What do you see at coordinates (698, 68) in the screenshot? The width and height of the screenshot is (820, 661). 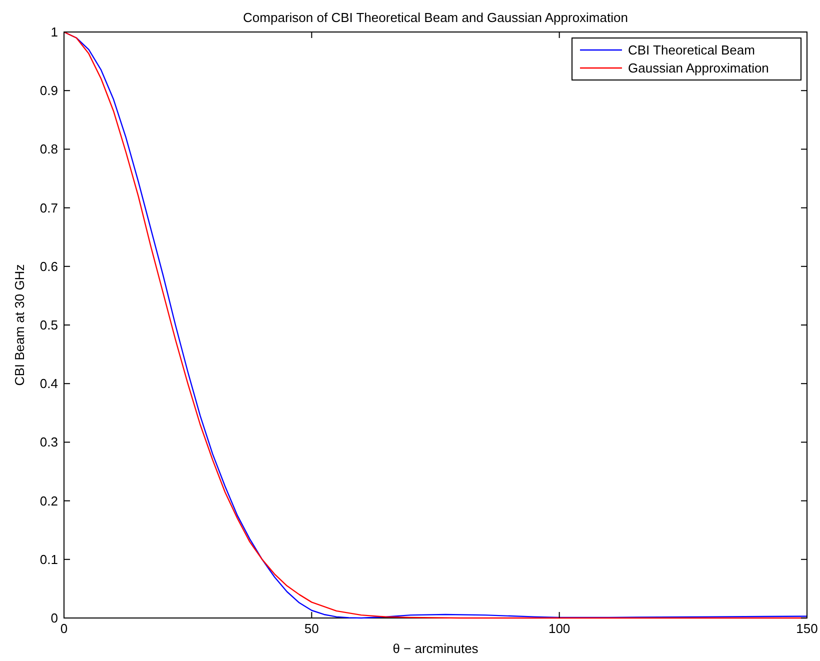 I see `legend-label: Gaussian Approximation` at bounding box center [698, 68].